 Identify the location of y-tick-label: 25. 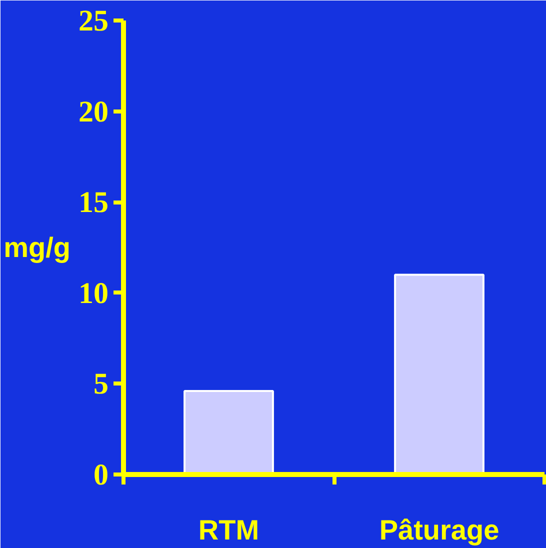
(93, 21).